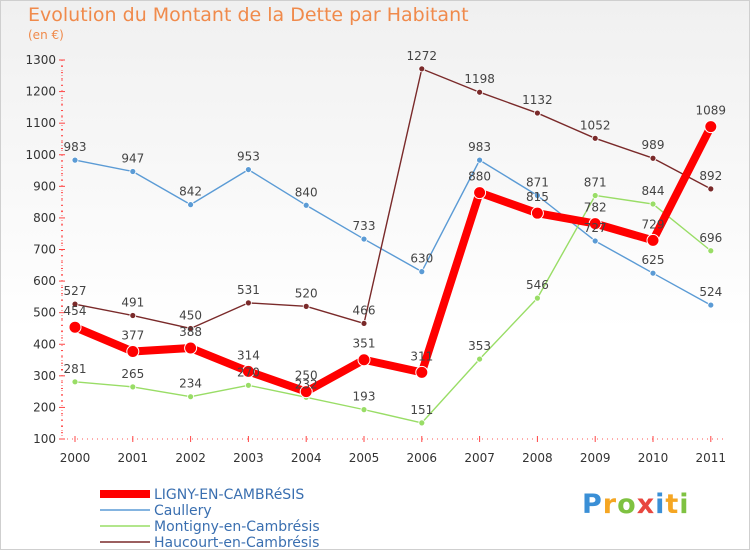  What do you see at coordinates (190, 384) in the screenshot?
I see `data-label: 234` at bounding box center [190, 384].